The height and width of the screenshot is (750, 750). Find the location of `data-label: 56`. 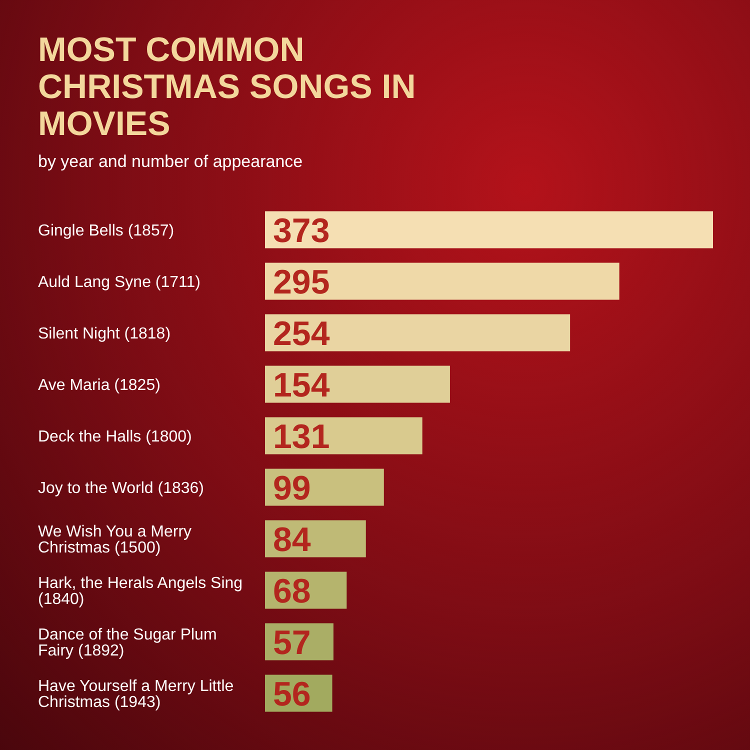

data-label: 56 is located at coordinates (292, 694).